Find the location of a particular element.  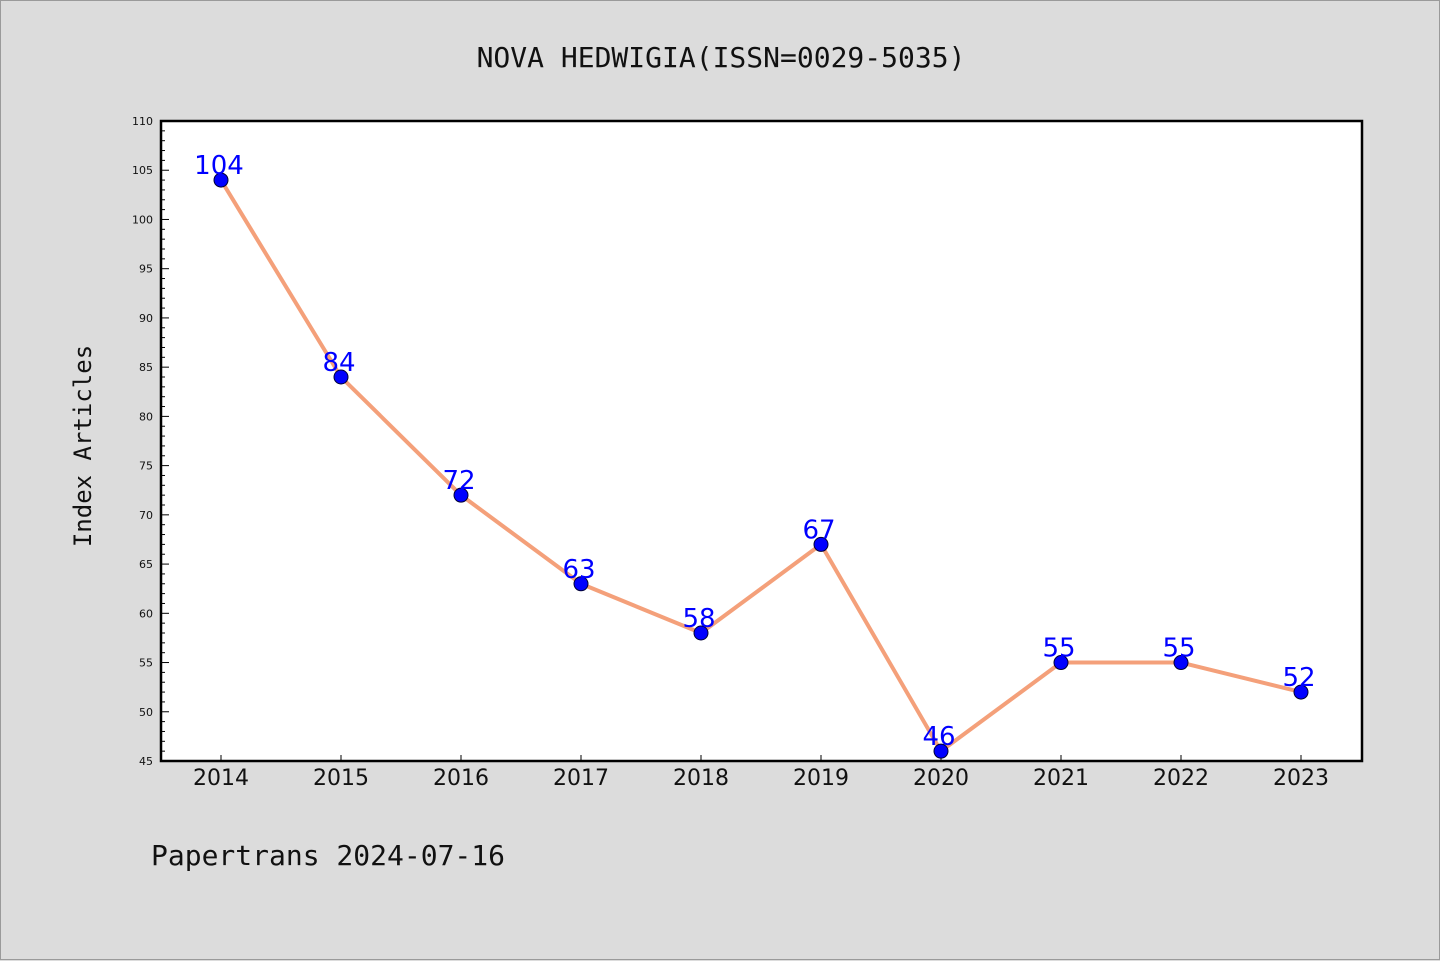

x-tick-label: 2017 is located at coordinates (581, 778).